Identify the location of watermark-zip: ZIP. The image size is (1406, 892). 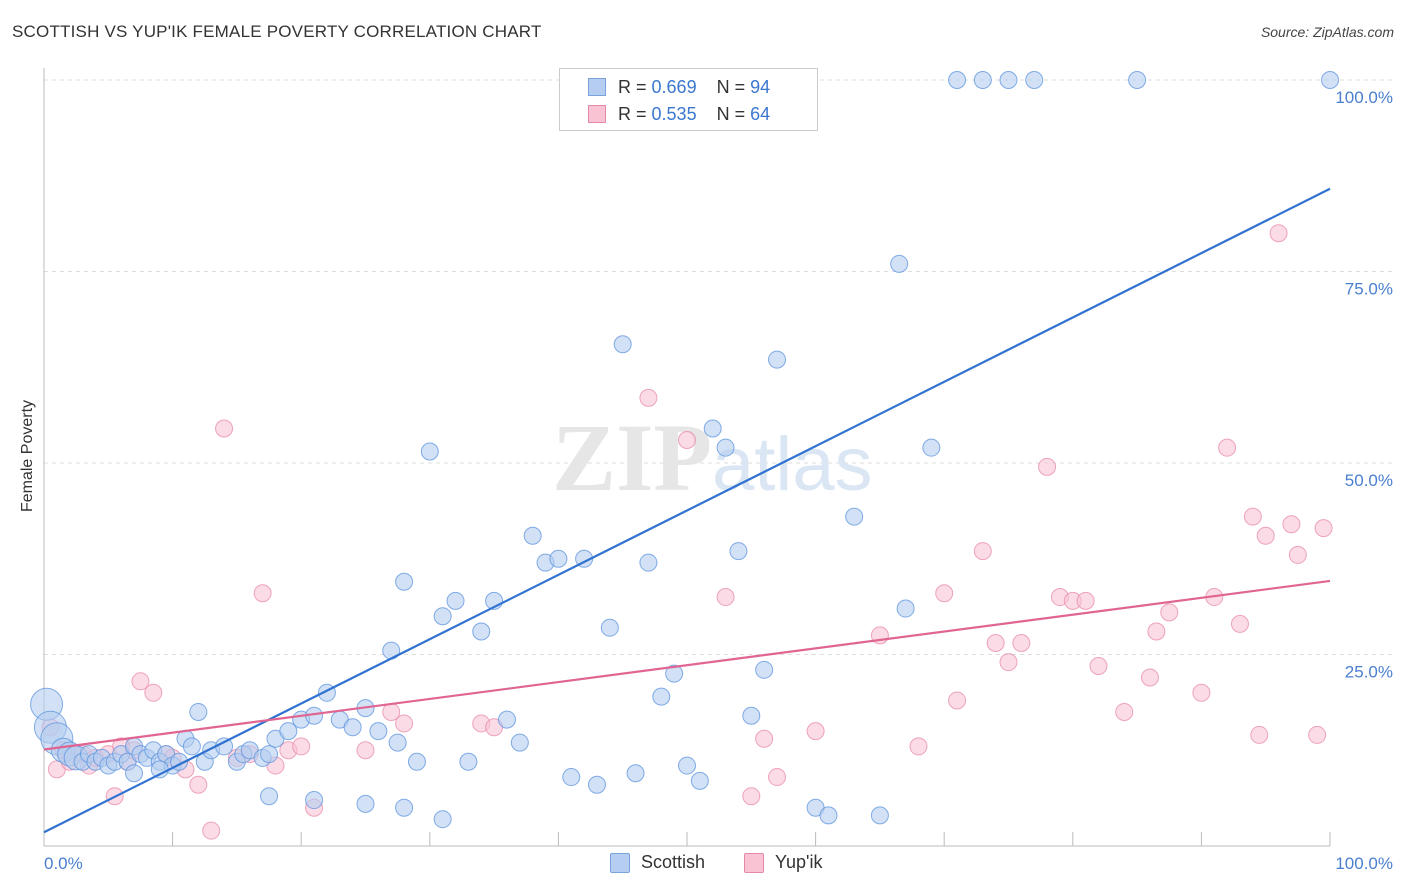
(632, 457).